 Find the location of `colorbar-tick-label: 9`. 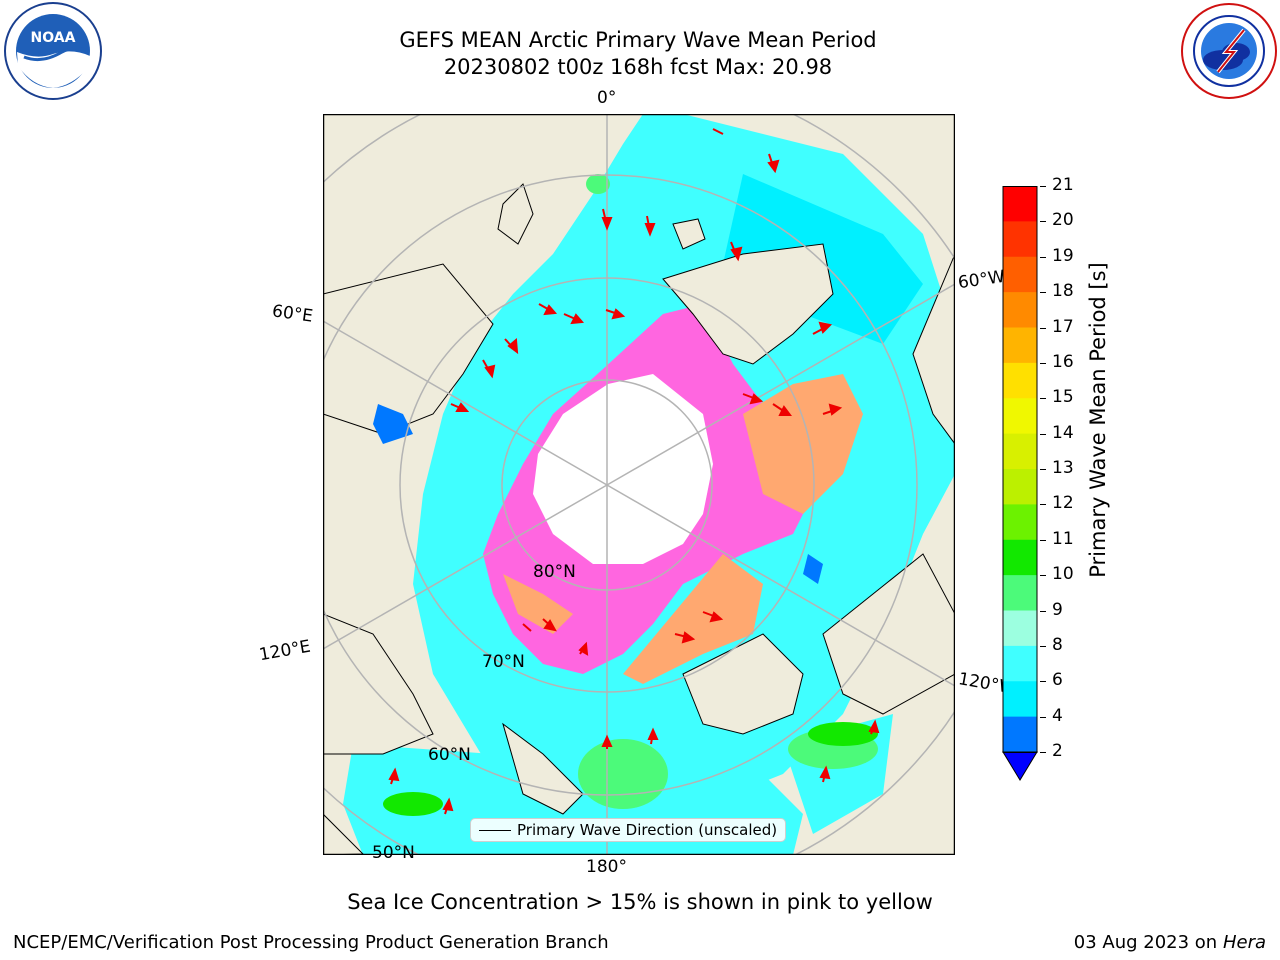

colorbar-tick-label: 9 is located at coordinates (1057, 609).